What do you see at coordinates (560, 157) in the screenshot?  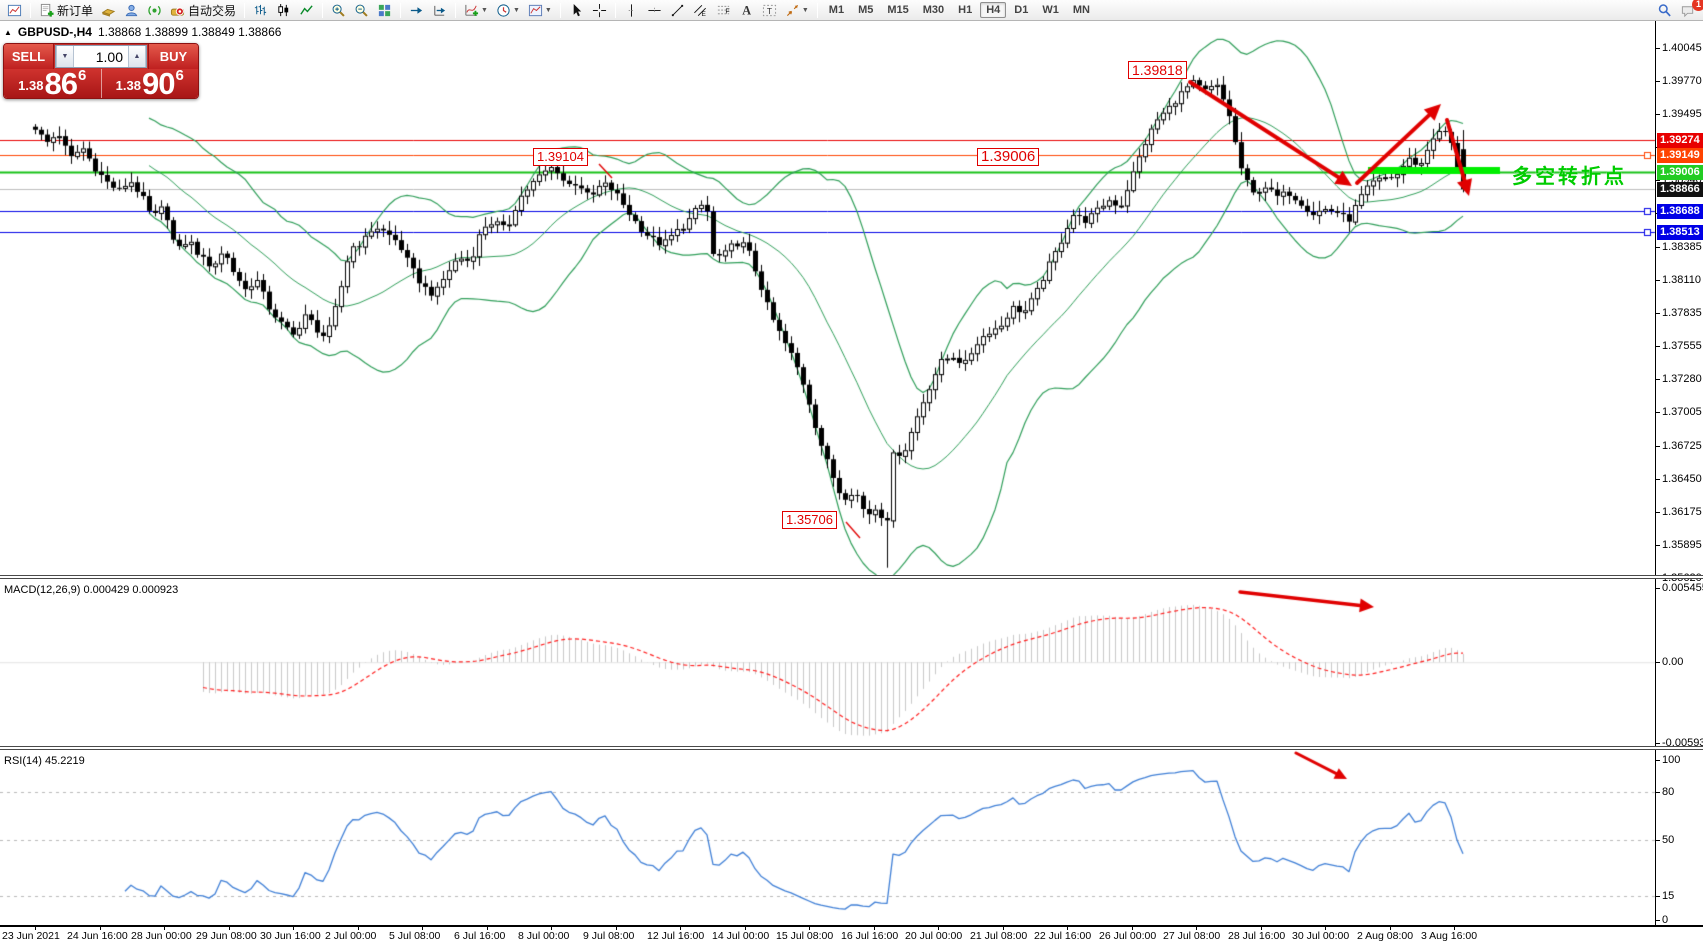 I see `price-annotation-label-mid-high: 1.39104` at bounding box center [560, 157].